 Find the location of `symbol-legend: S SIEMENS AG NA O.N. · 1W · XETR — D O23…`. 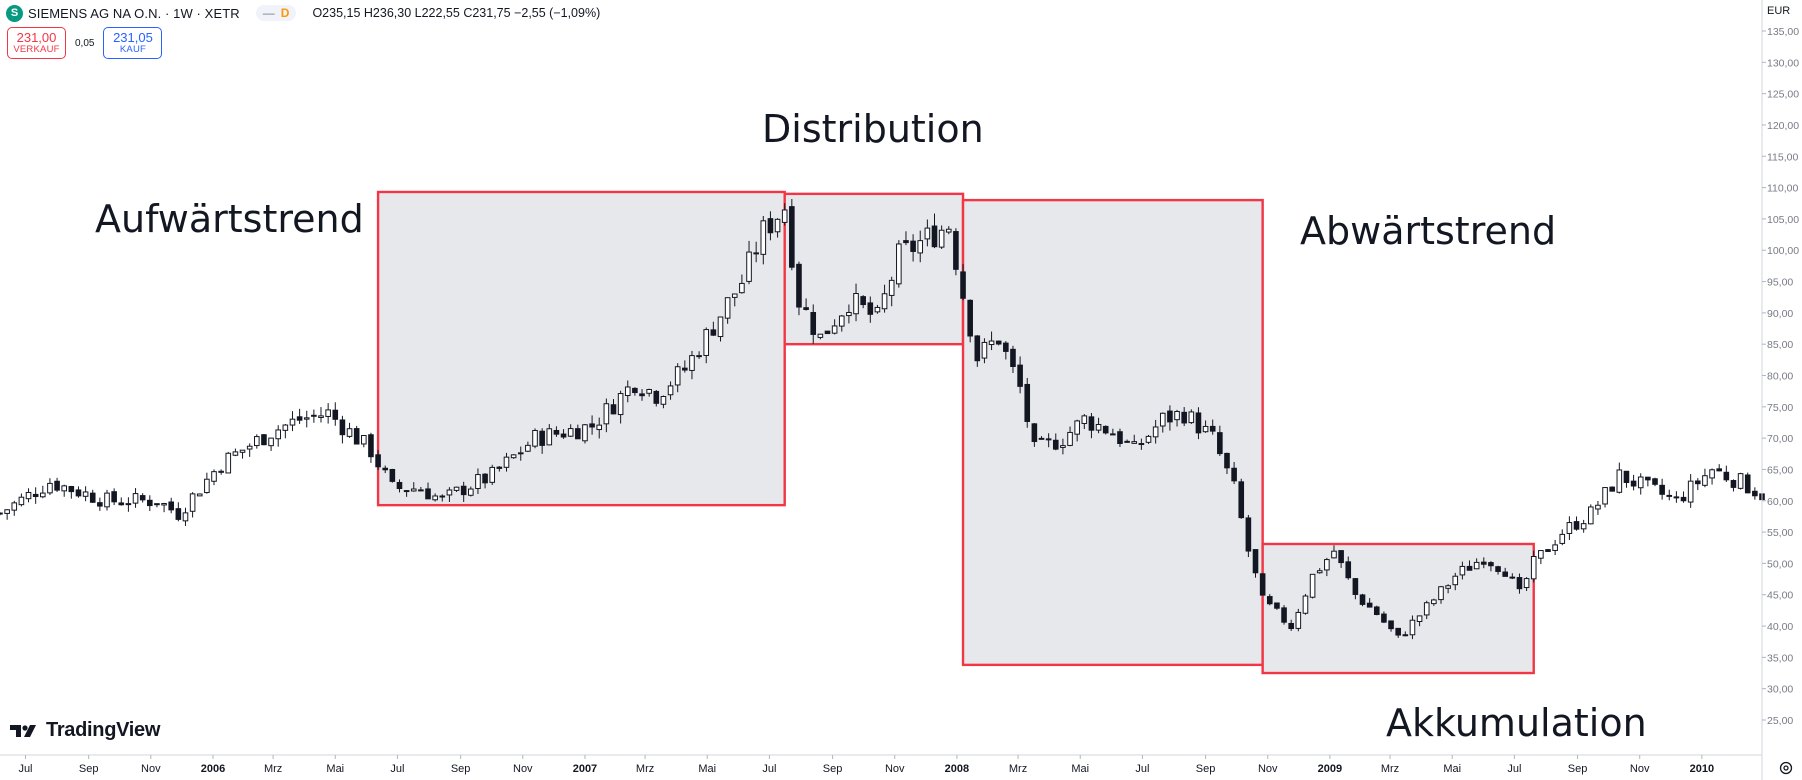

symbol-legend: S SIEMENS AG NA O.N. · 1W · XETR — D O23… is located at coordinates (303, 13).